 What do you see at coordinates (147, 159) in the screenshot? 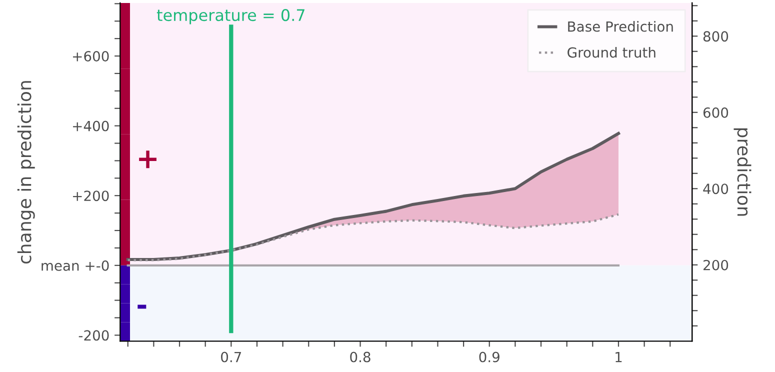
I see `band-label: +` at bounding box center [147, 159].